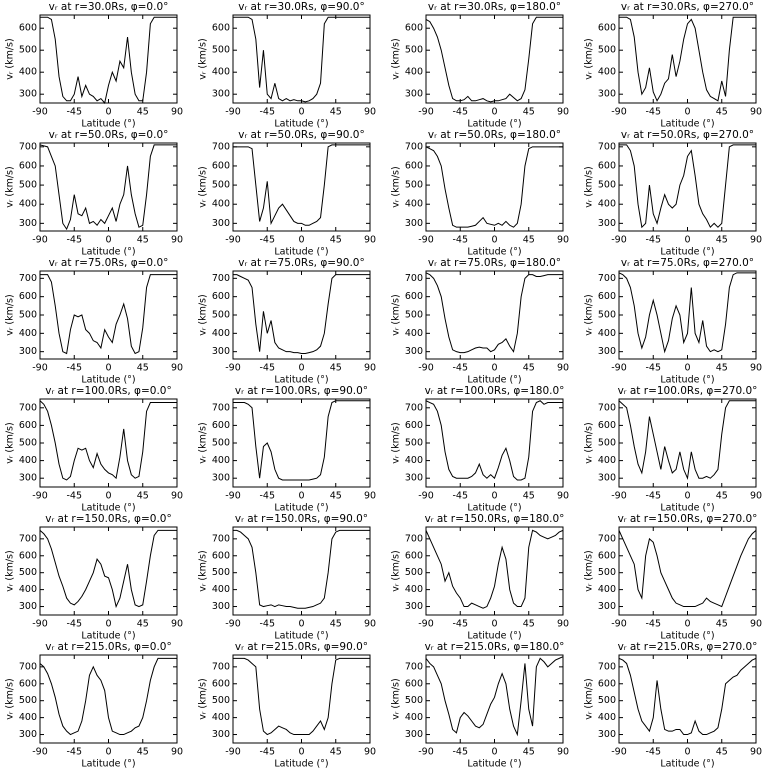 The width and height of the screenshot is (768, 768). Describe the element at coordinates (687, 7) in the screenshot. I see `chart-title: vᵣ at r=30.0Rs, φ=270.0°` at that location.